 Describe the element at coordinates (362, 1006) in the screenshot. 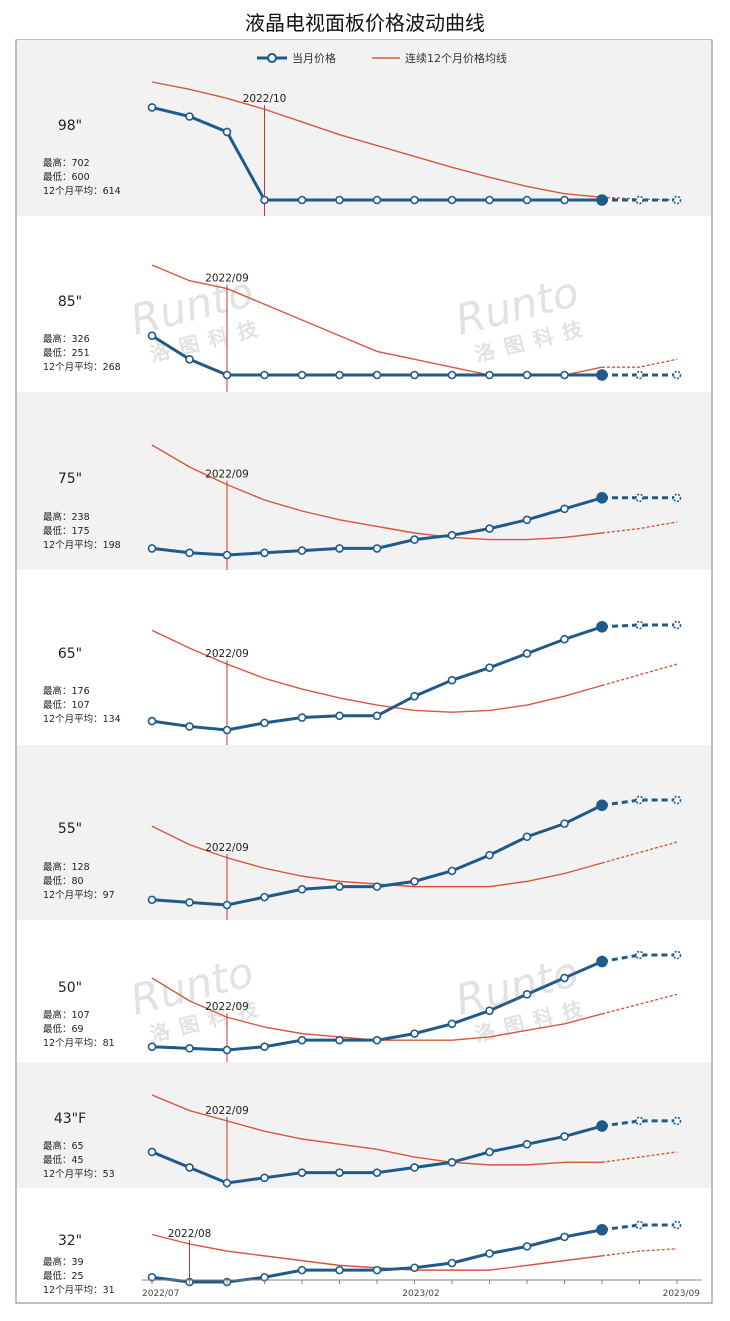

I see `panel-5: 50" 最高：107 最低：69 12个月平均：81 2022/09` at that location.